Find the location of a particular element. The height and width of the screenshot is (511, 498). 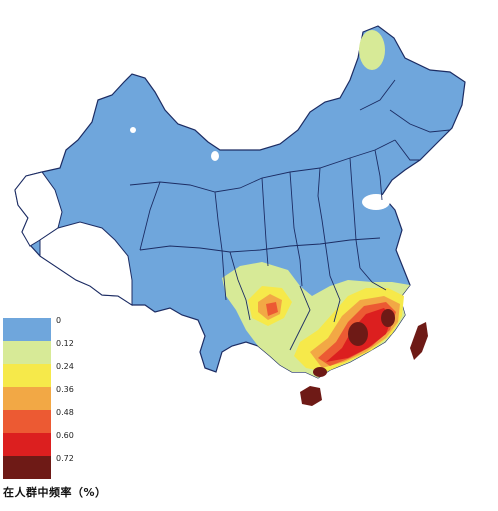

legend-label-5: 0.60 is located at coordinates (65, 435).